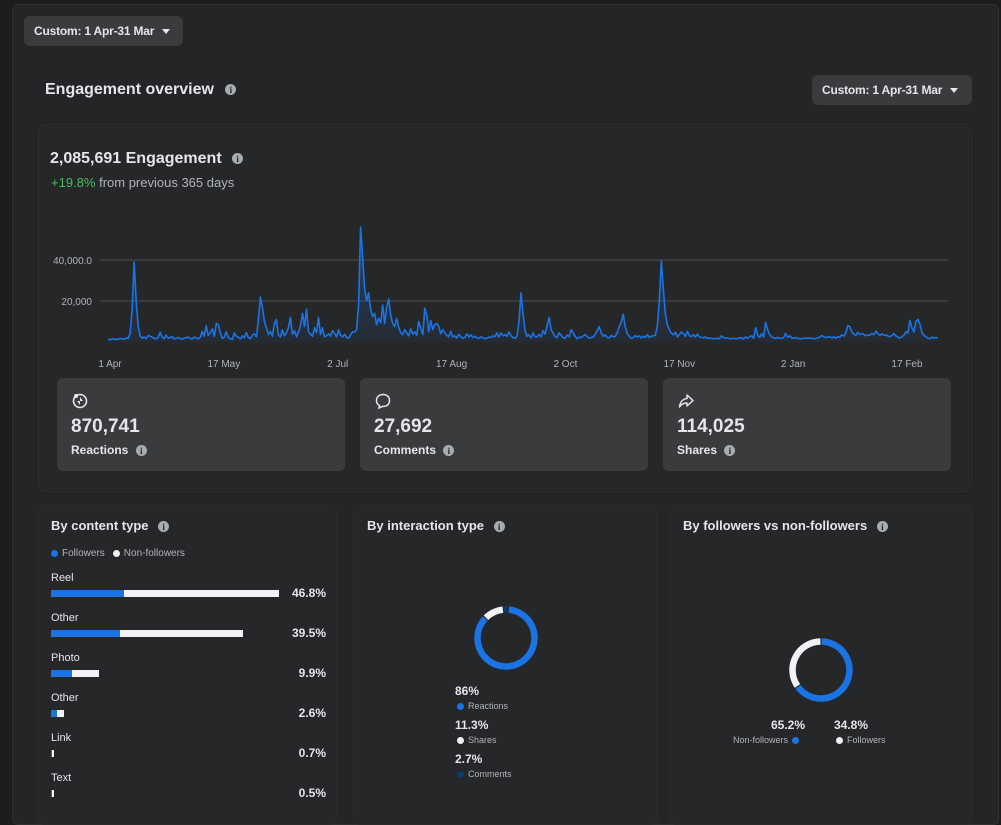 The height and width of the screenshot is (825, 1001). What do you see at coordinates (460, 774) in the screenshot?
I see `comments-dot` at bounding box center [460, 774].